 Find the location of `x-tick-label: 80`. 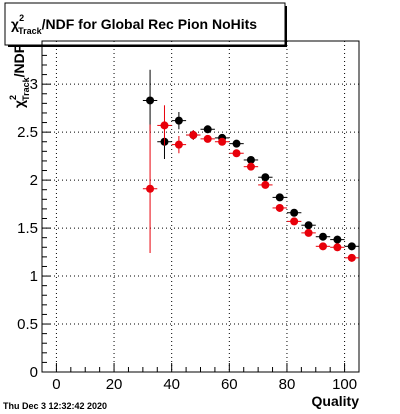

x-tick-label: 80 is located at coordinates (287, 384).